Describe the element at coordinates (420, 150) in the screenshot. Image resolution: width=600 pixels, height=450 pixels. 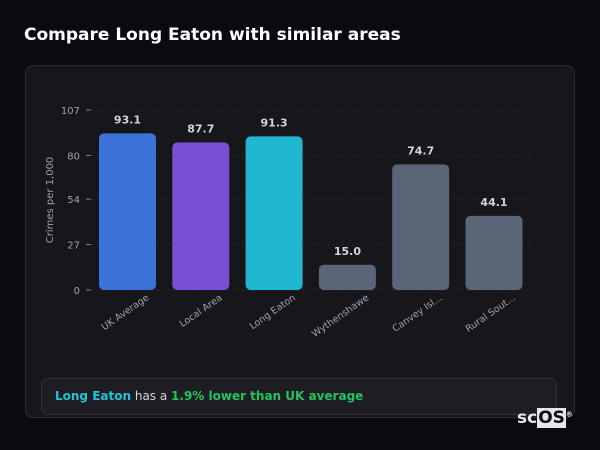
I see `data-label: 74.7` at that location.